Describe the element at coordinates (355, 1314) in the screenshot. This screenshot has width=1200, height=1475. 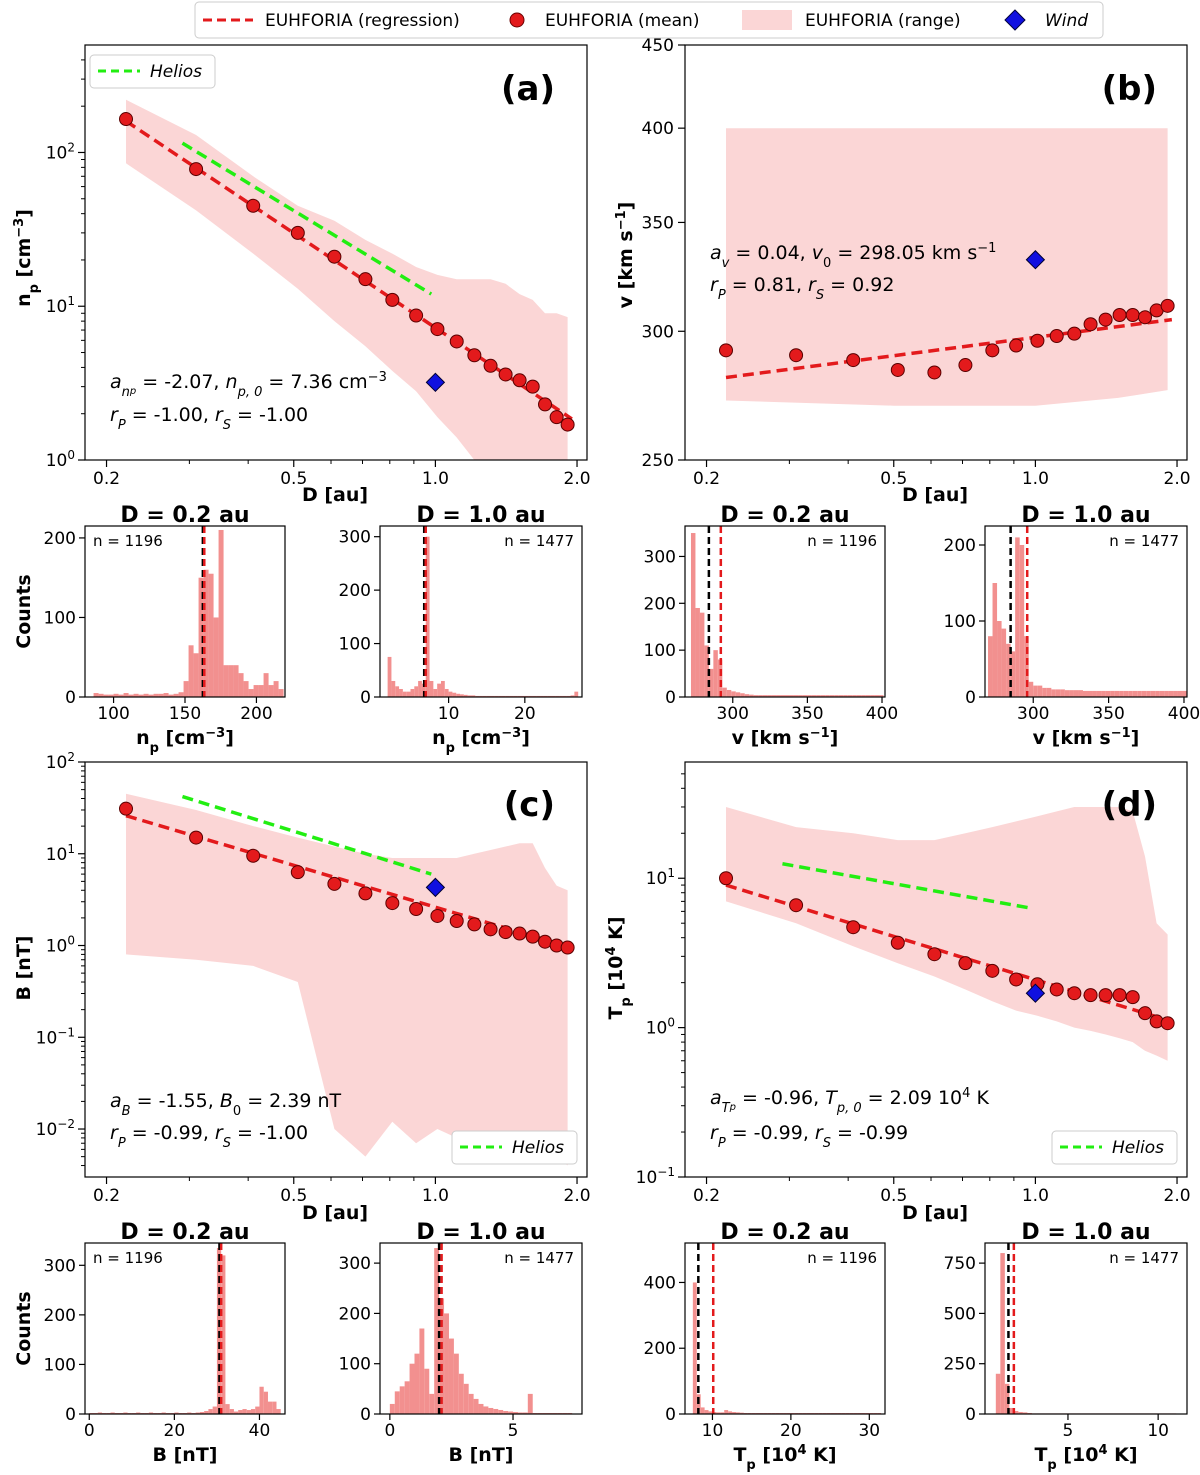
I see `h_B_10-y-tick-label: 200` at that location.